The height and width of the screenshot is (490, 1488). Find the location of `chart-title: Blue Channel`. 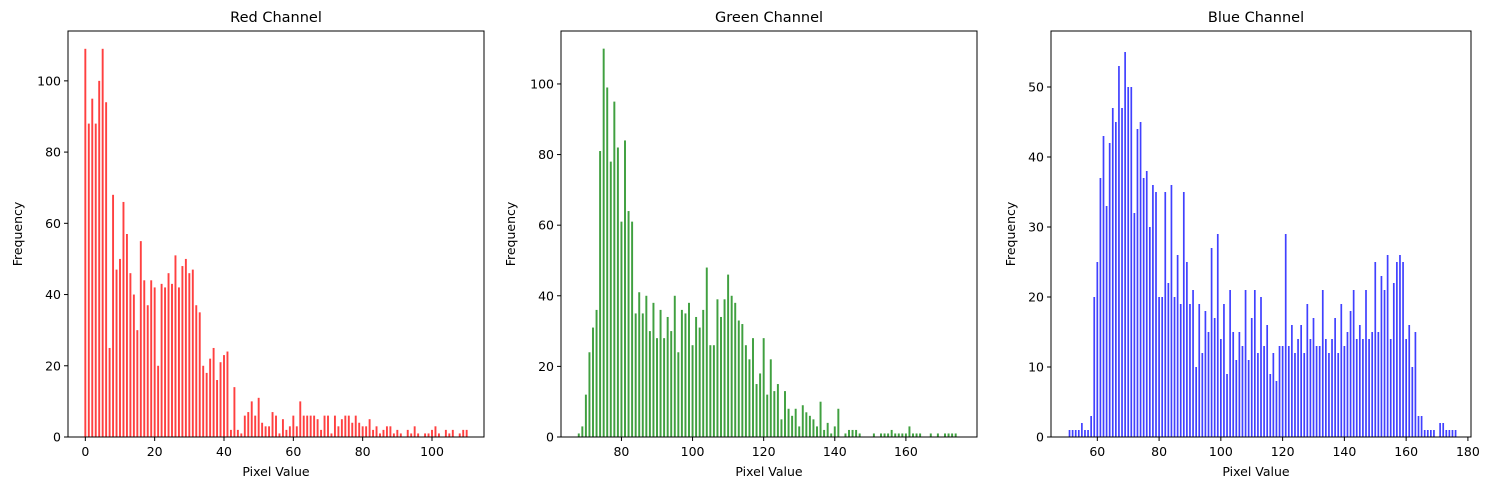

chart-title: Blue Channel is located at coordinates (1256, 18).